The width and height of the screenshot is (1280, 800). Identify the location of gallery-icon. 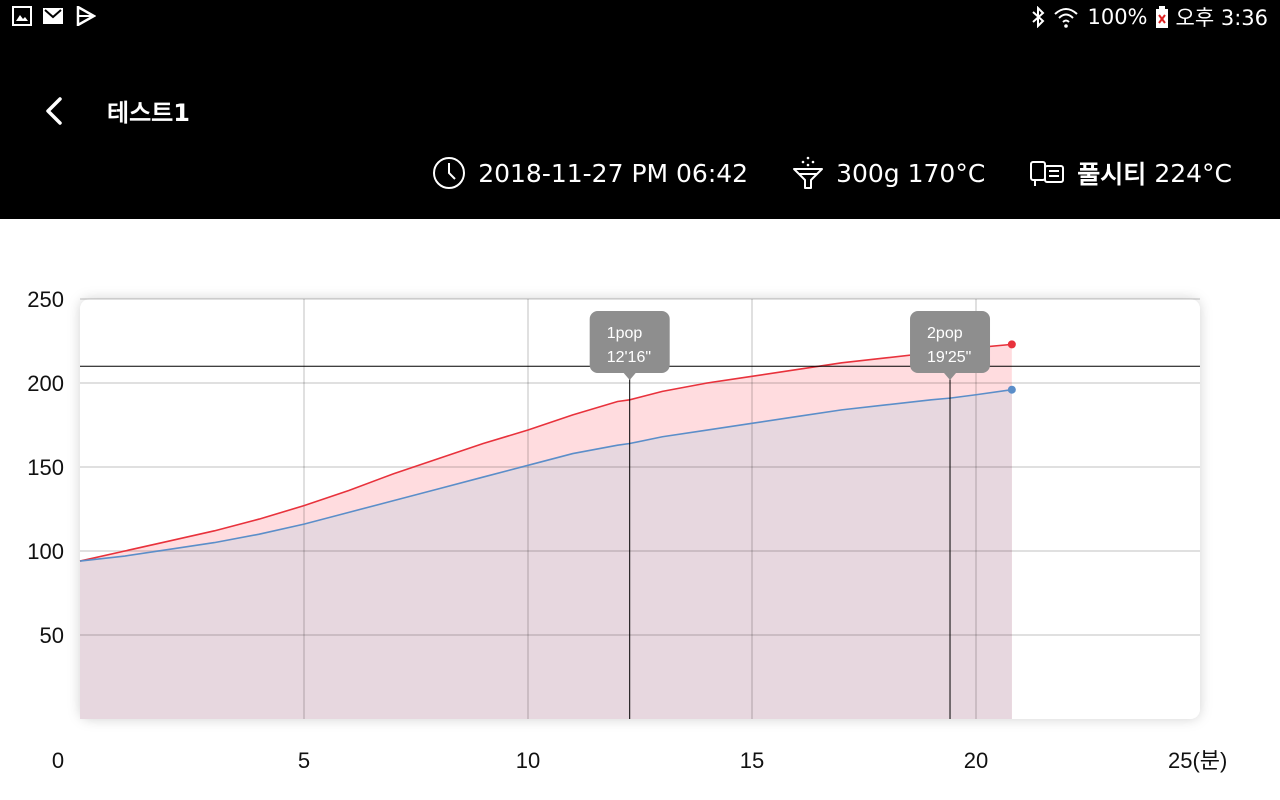
(22, 16).